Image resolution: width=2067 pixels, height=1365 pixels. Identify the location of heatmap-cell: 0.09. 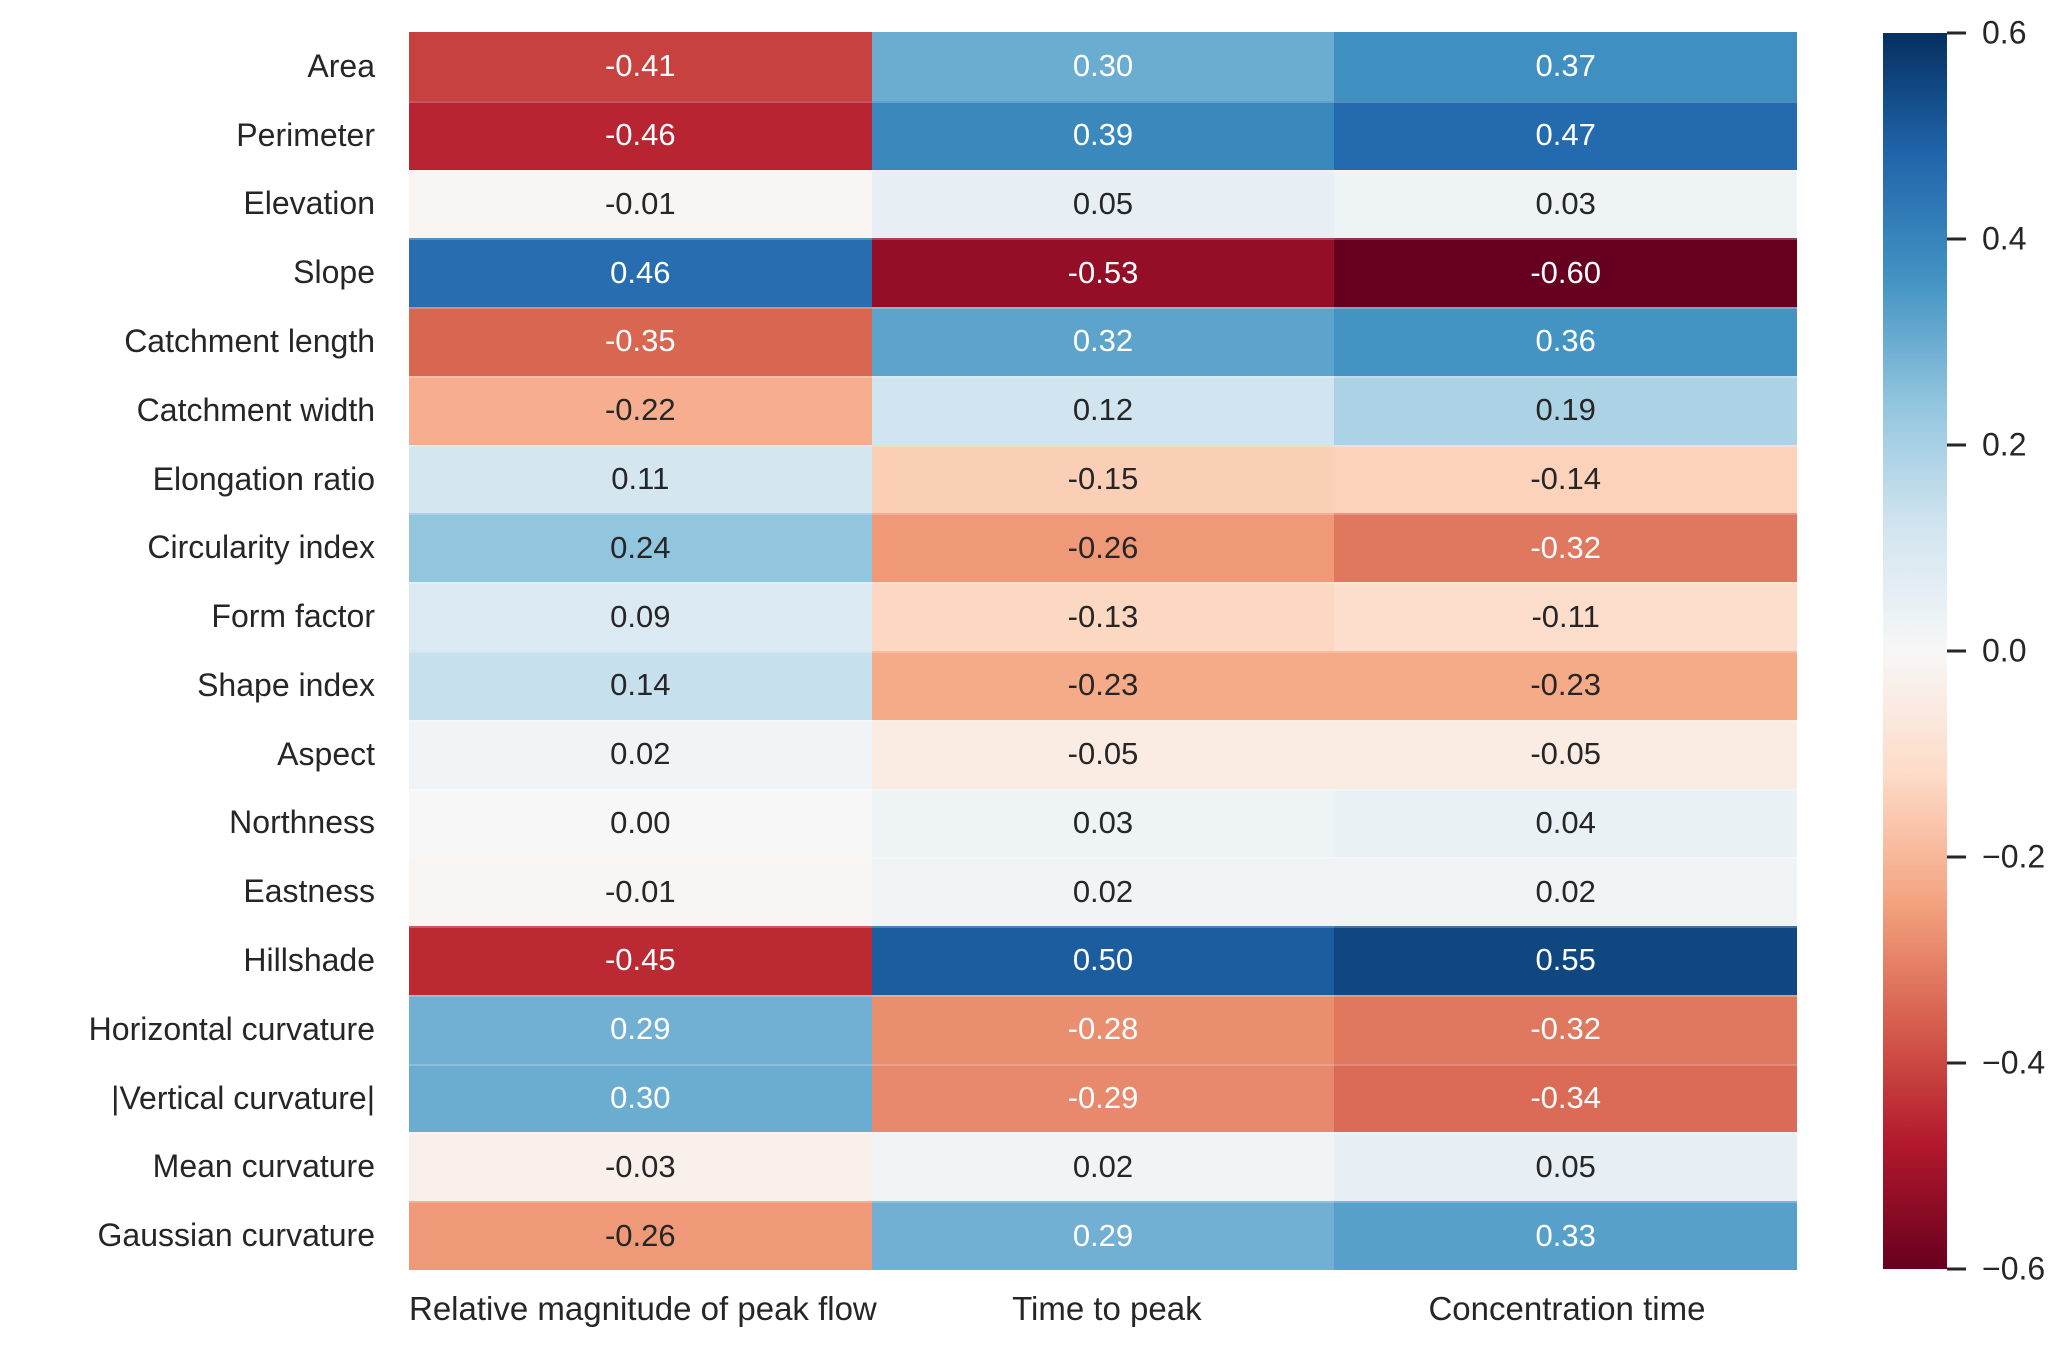
(640, 616).